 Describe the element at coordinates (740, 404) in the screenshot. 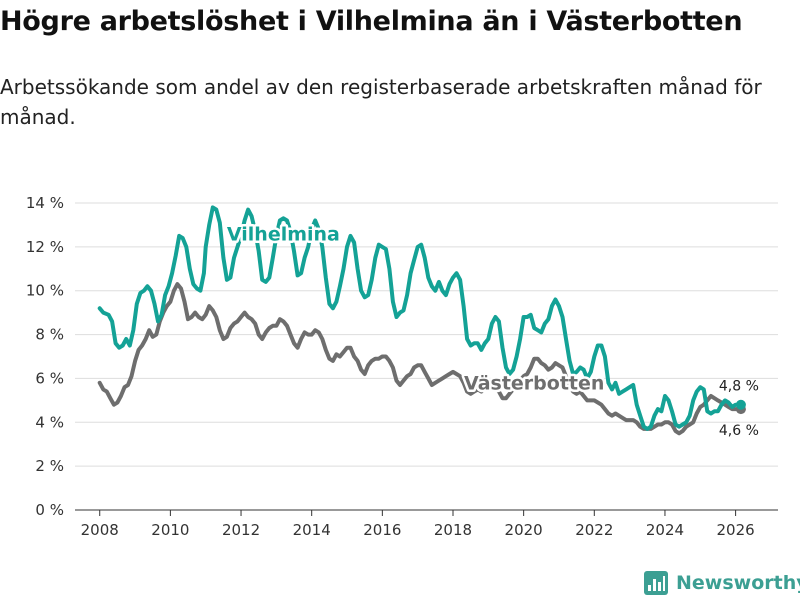

I see `end-point-vilhelmina` at that location.